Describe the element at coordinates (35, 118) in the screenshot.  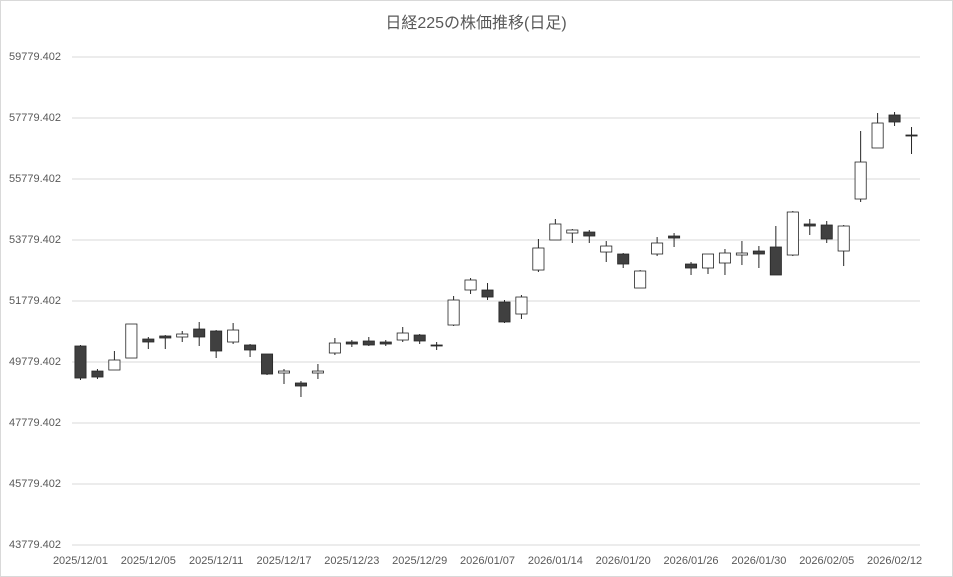
I see `y-tick-label: 57779.402` at that location.